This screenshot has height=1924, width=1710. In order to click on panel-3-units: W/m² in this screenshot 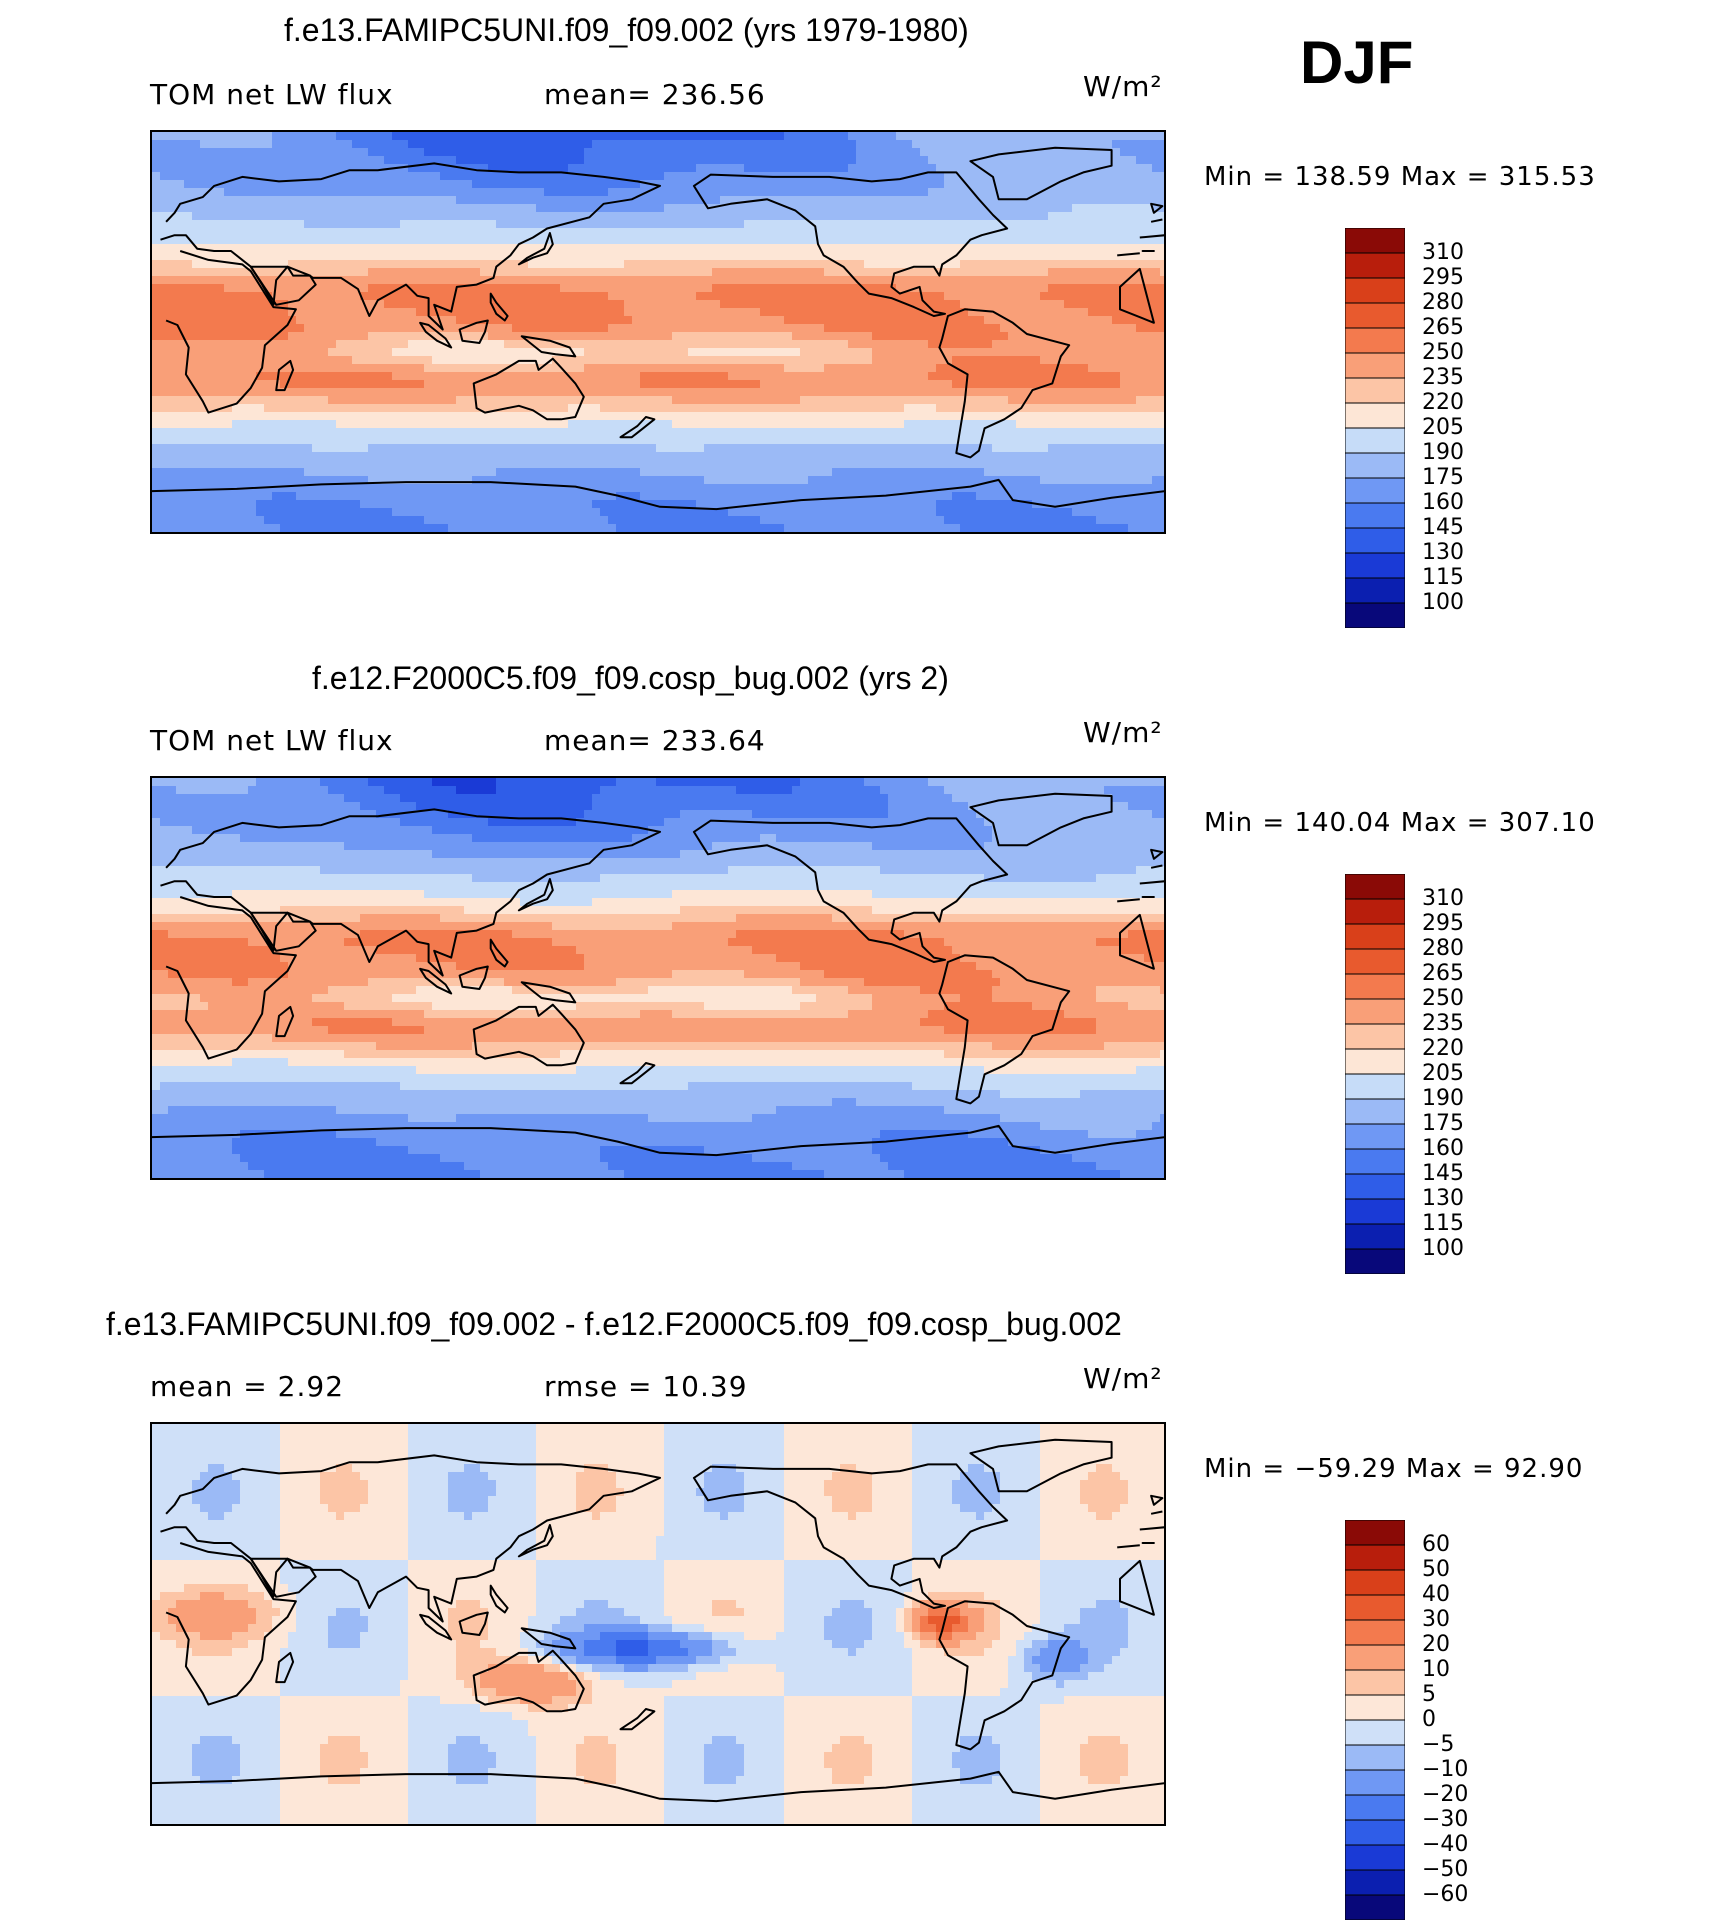, I will do `click(1123, 1378)`.